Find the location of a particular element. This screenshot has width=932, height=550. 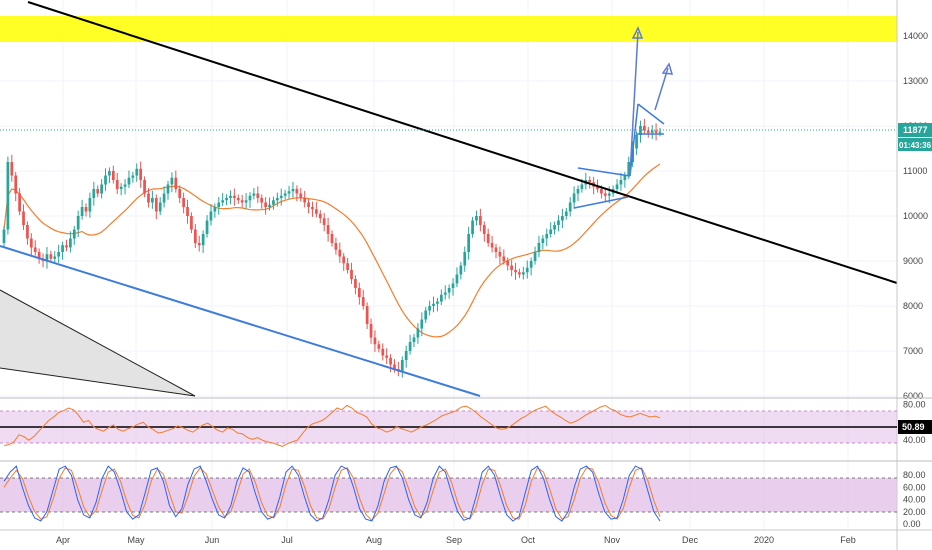

flag-upper-line is located at coordinates (604, 172).